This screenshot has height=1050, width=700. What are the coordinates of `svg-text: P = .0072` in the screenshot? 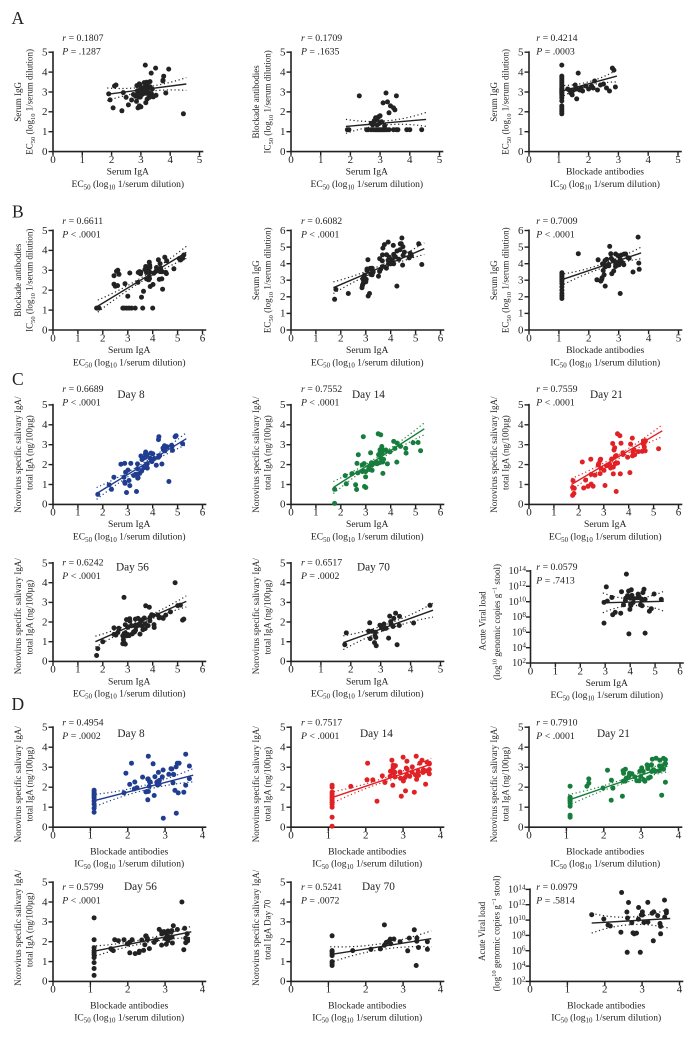 It's located at (320, 900).